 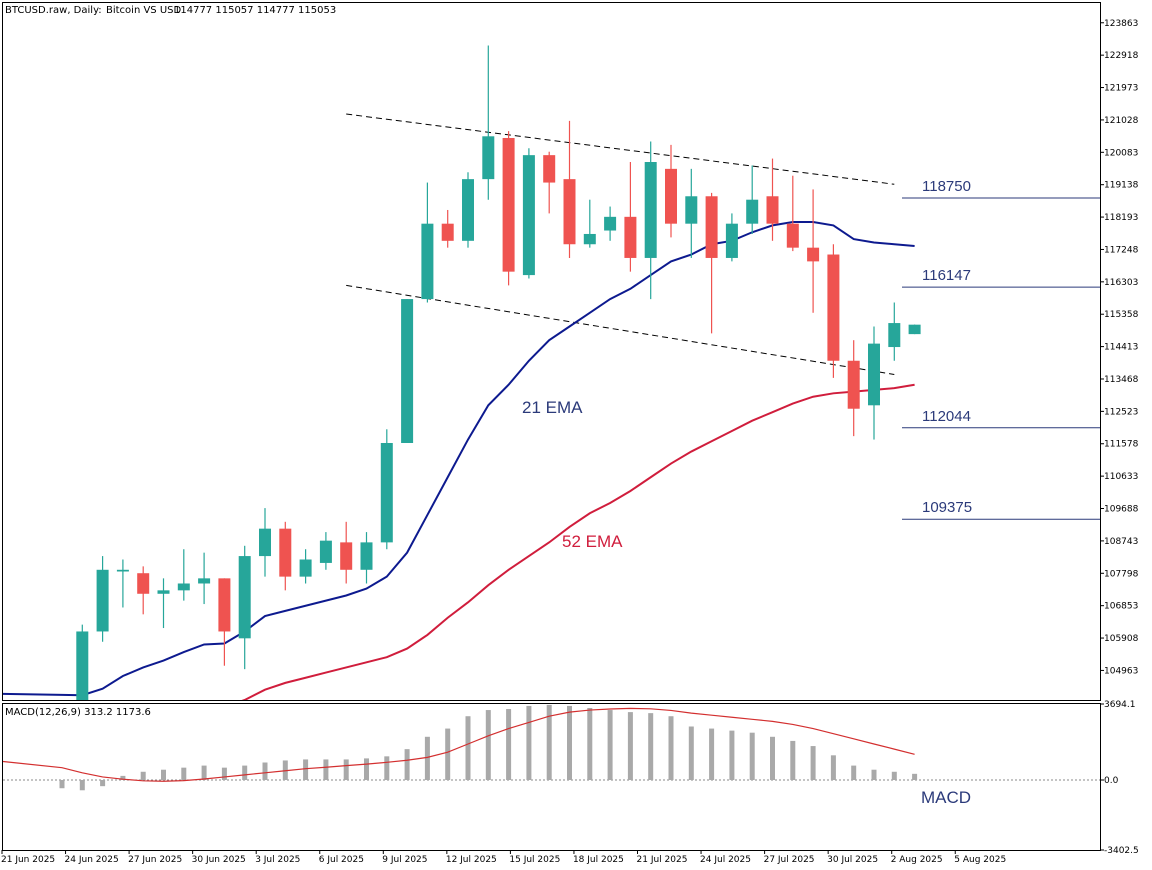 What do you see at coordinates (946, 416) in the screenshot?
I see `level-label: 112044` at bounding box center [946, 416].